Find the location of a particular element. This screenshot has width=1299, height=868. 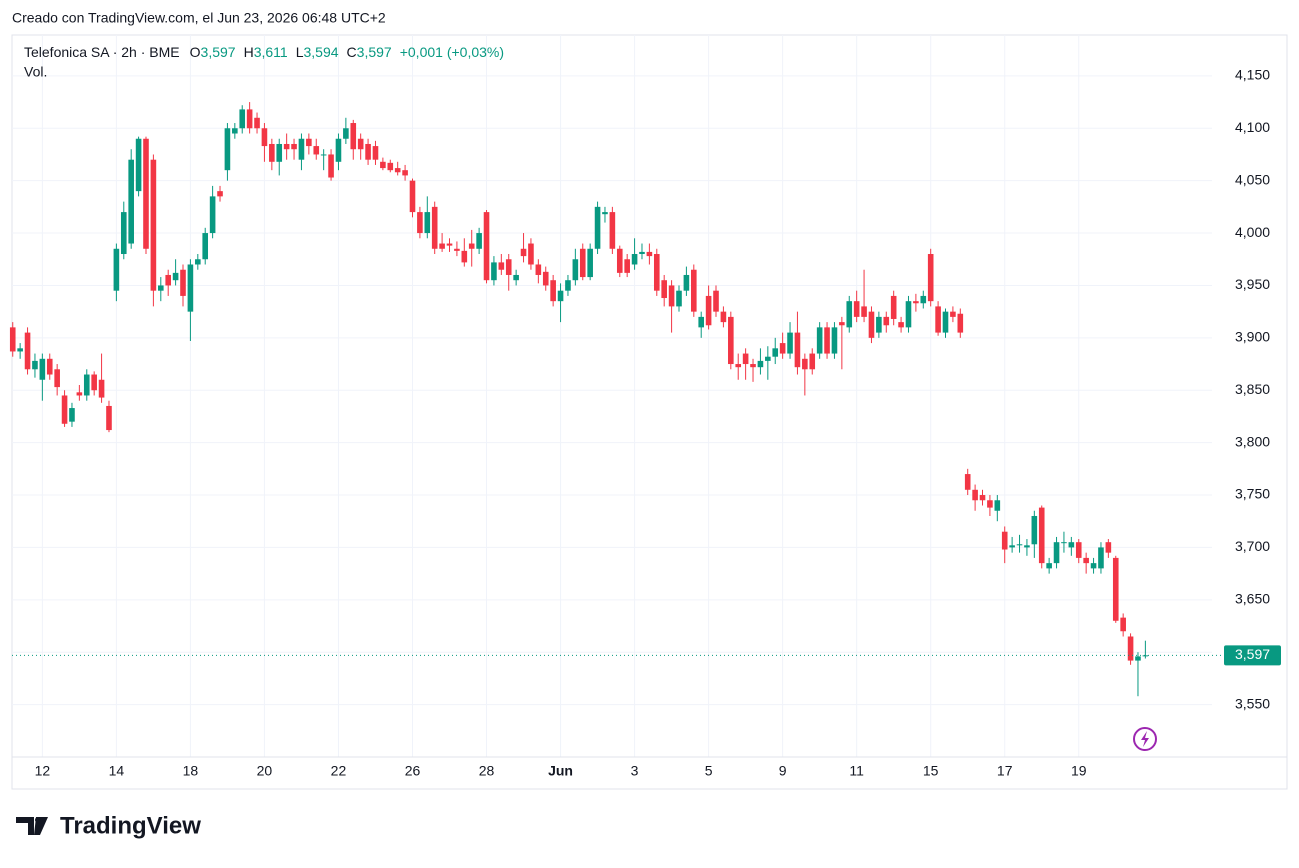

x-tick-label: 19 is located at coordinates (1079, 771).